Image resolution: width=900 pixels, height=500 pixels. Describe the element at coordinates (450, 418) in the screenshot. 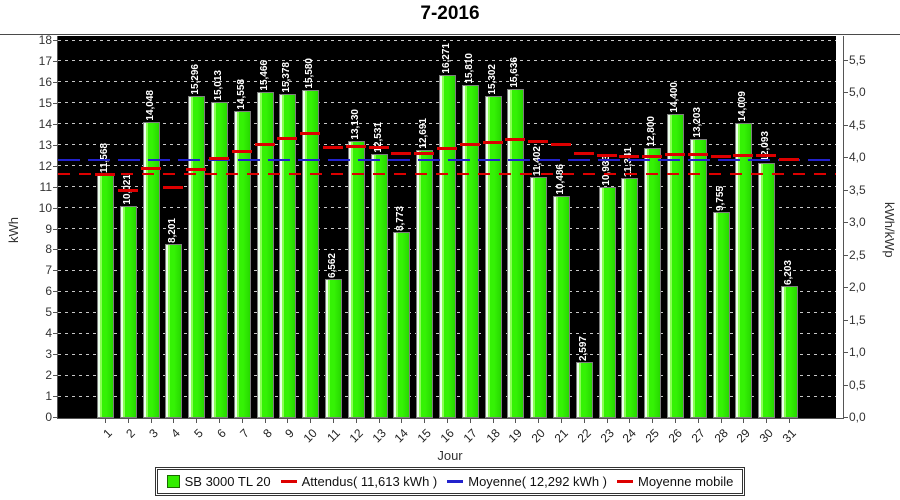

I see `bottom-axis-line` at that location.